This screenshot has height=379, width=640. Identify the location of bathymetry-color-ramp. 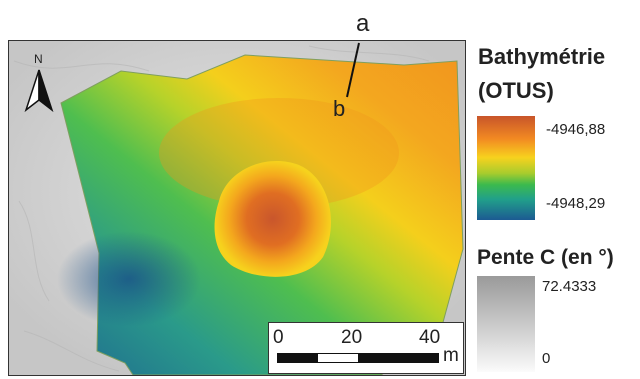
(506, 168).